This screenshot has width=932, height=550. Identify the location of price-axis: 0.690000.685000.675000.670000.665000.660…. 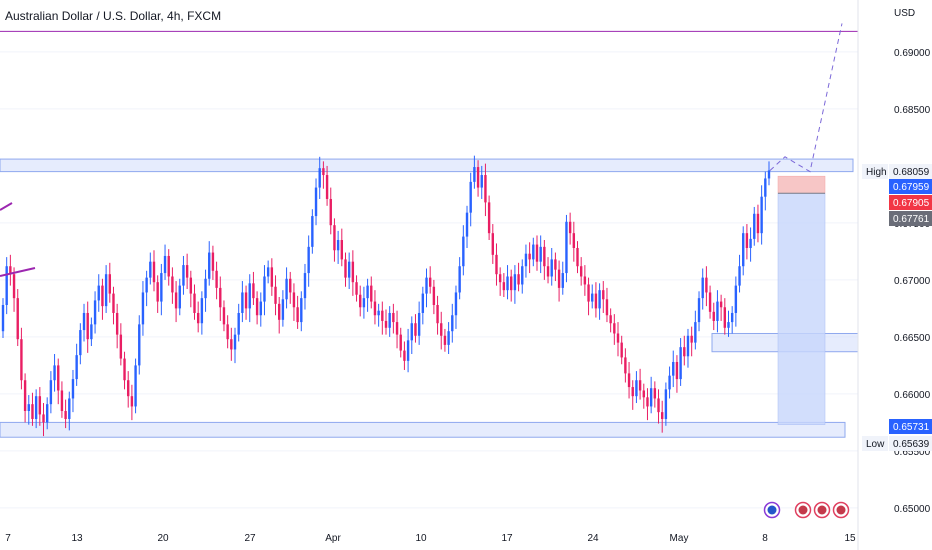
(894, 275).